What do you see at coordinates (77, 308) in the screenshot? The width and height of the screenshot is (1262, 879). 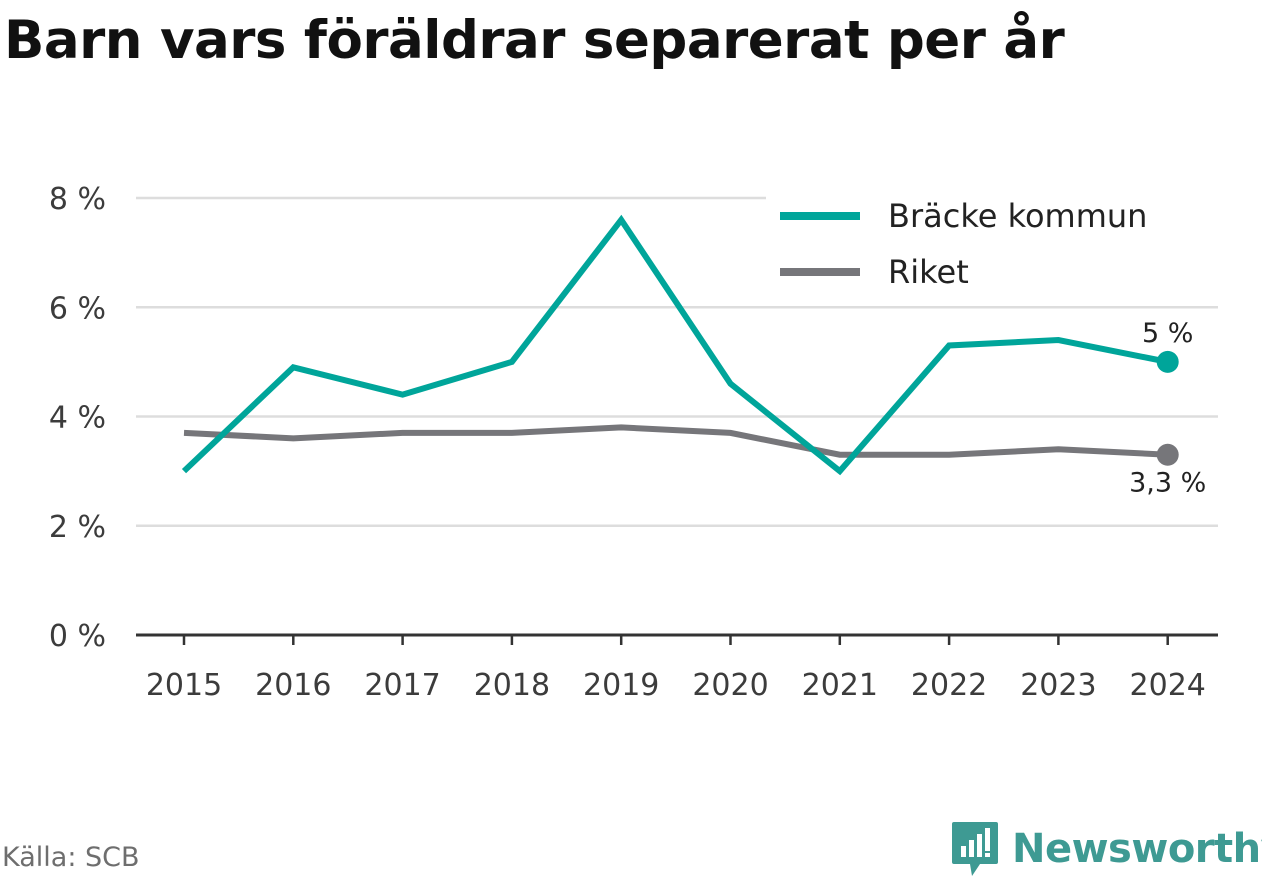 I see `y-tick-label-3: 6 %` at bounding box center [77, 308].